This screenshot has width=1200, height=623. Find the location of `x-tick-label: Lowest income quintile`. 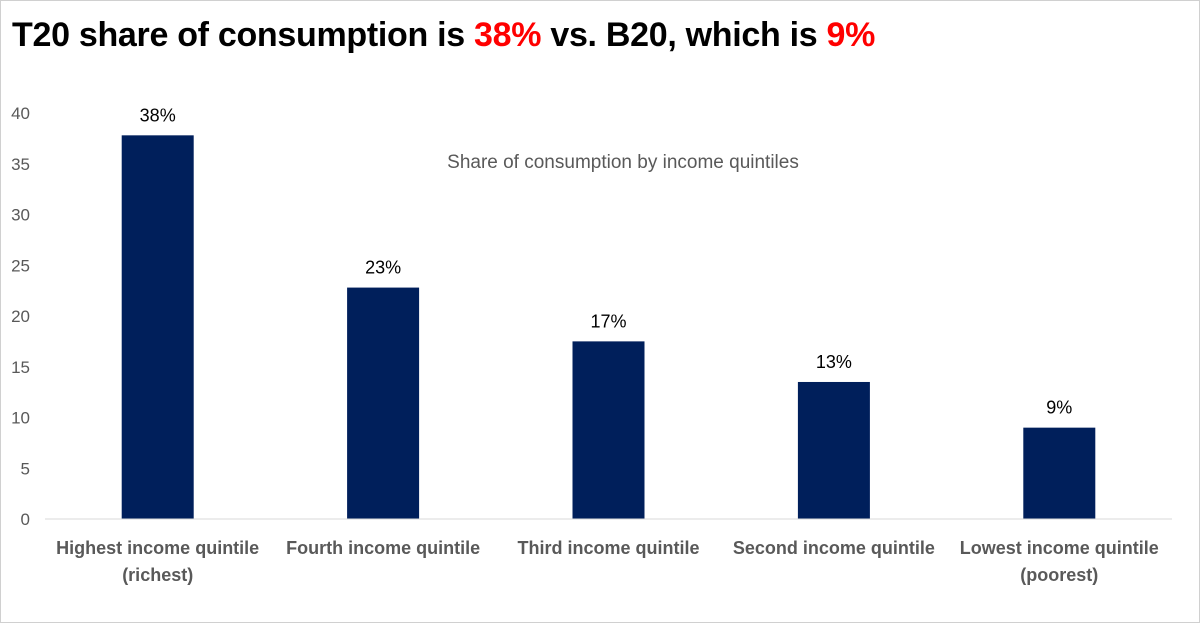

x-tick-label: Lowest income quintile is located at coordinates (1059, 548).